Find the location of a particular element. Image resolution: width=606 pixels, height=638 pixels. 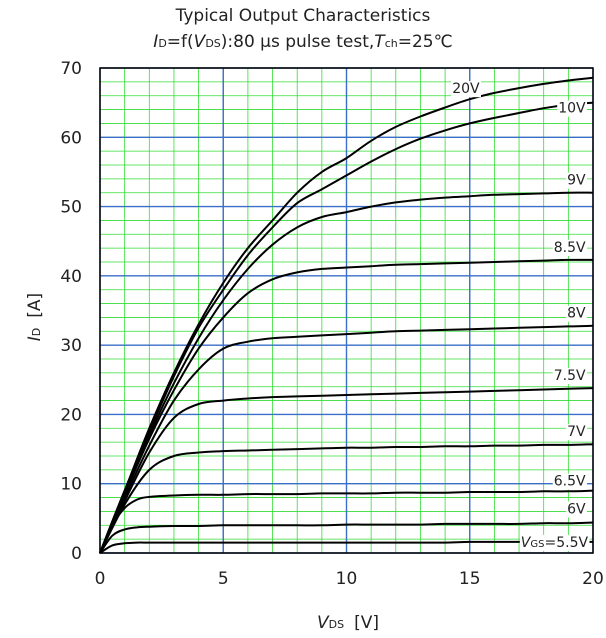

curve-label: 8.5V is located at coordinates (570, 248).